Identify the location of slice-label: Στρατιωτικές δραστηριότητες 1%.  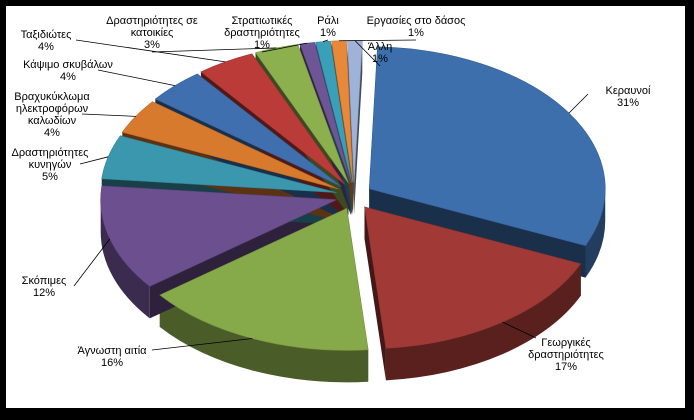
(262, 33).